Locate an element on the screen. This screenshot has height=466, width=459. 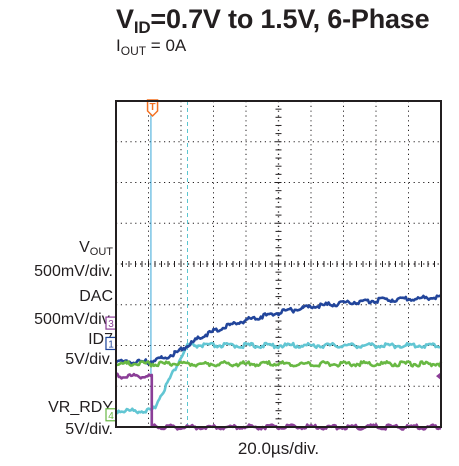
dac-label: DAC is located at coordinates (96, 296).